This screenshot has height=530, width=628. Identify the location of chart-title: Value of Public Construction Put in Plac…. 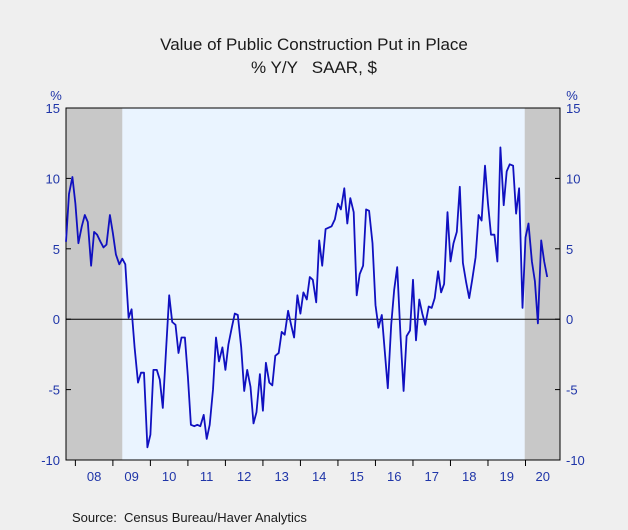
(314, 44).